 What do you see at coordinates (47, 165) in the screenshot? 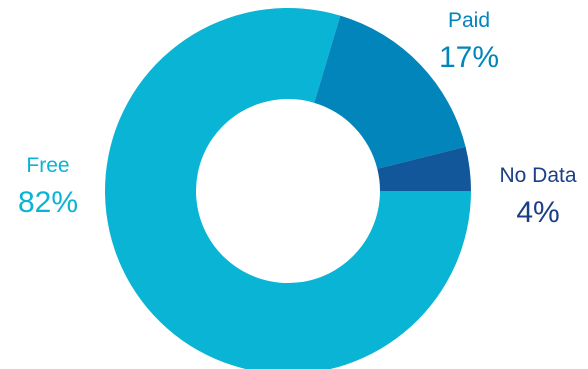
I see `label-free-name: Free` at bounding box center [47, 165].